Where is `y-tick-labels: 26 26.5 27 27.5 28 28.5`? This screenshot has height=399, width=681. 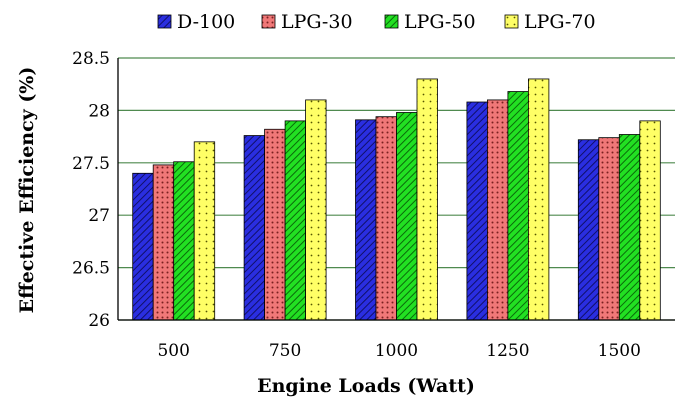
y-tick-labels: 26 26.5 27 27.5 28 28.5 is located at coordinates (91, 190).